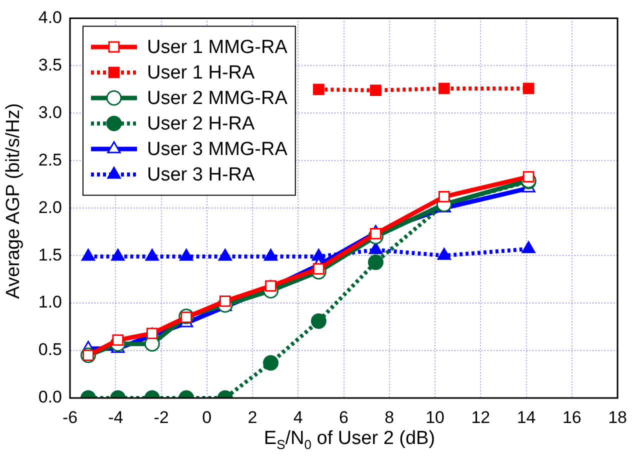 Image resolution: width=637 pixels, height=465 pixels. I want to click on y-tick-label: 2.0, so click(50, 207).